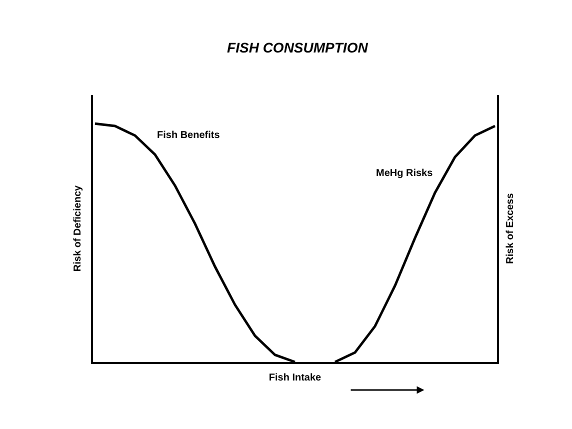 The width and height of the screenshot is (572, 429). What do you see at coordinates (188, 135) in the screenshot?
I see `series-label: Fish Benefits` at bounding box center [188, 135].